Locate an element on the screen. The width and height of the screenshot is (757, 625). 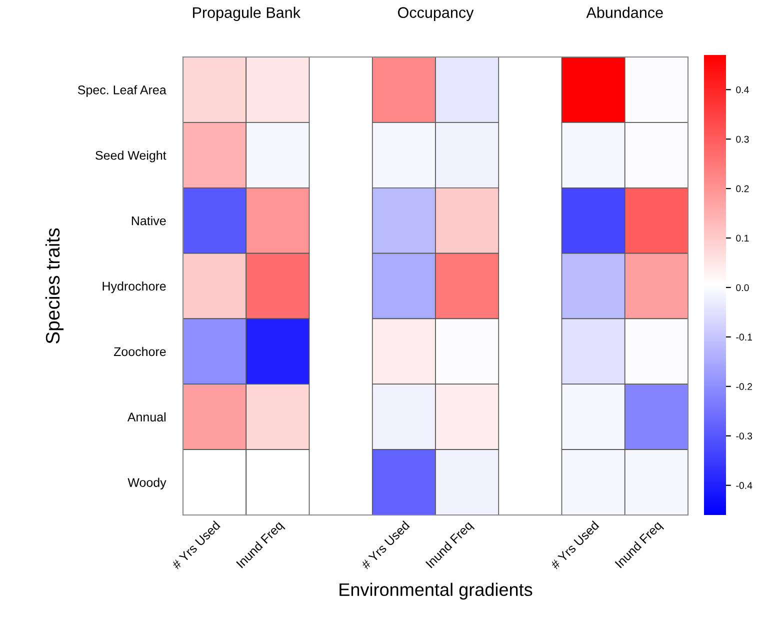
y-tick-label: Woody is located at coordinates (147, 484).